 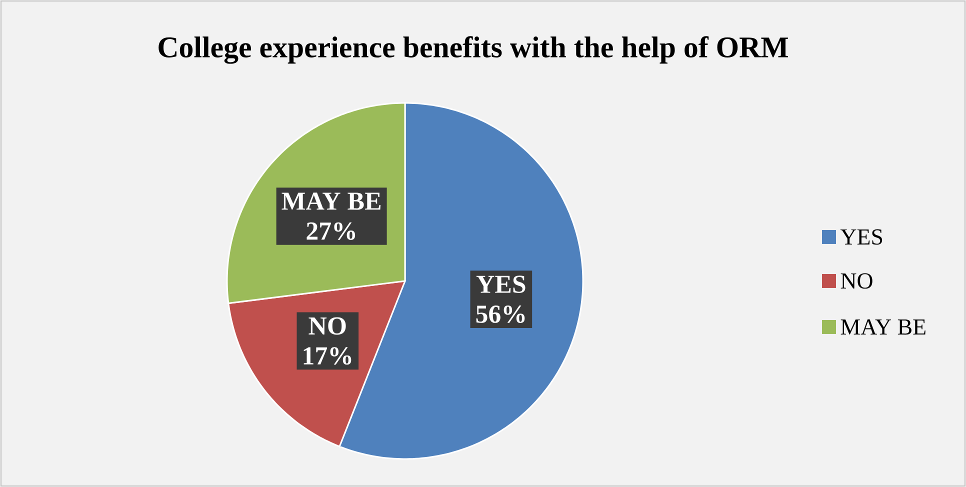 I want to click on slice-label: YES, so click(x=501, y=285).